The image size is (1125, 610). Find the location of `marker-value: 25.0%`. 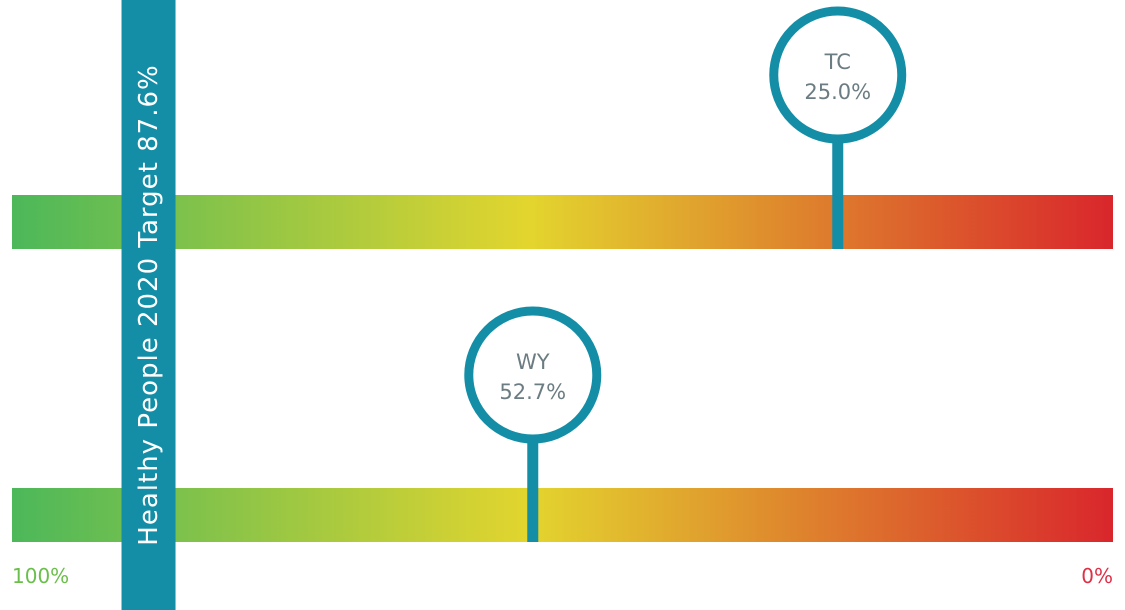

marker-value: 25.0% is located at coordinates (837, 92).